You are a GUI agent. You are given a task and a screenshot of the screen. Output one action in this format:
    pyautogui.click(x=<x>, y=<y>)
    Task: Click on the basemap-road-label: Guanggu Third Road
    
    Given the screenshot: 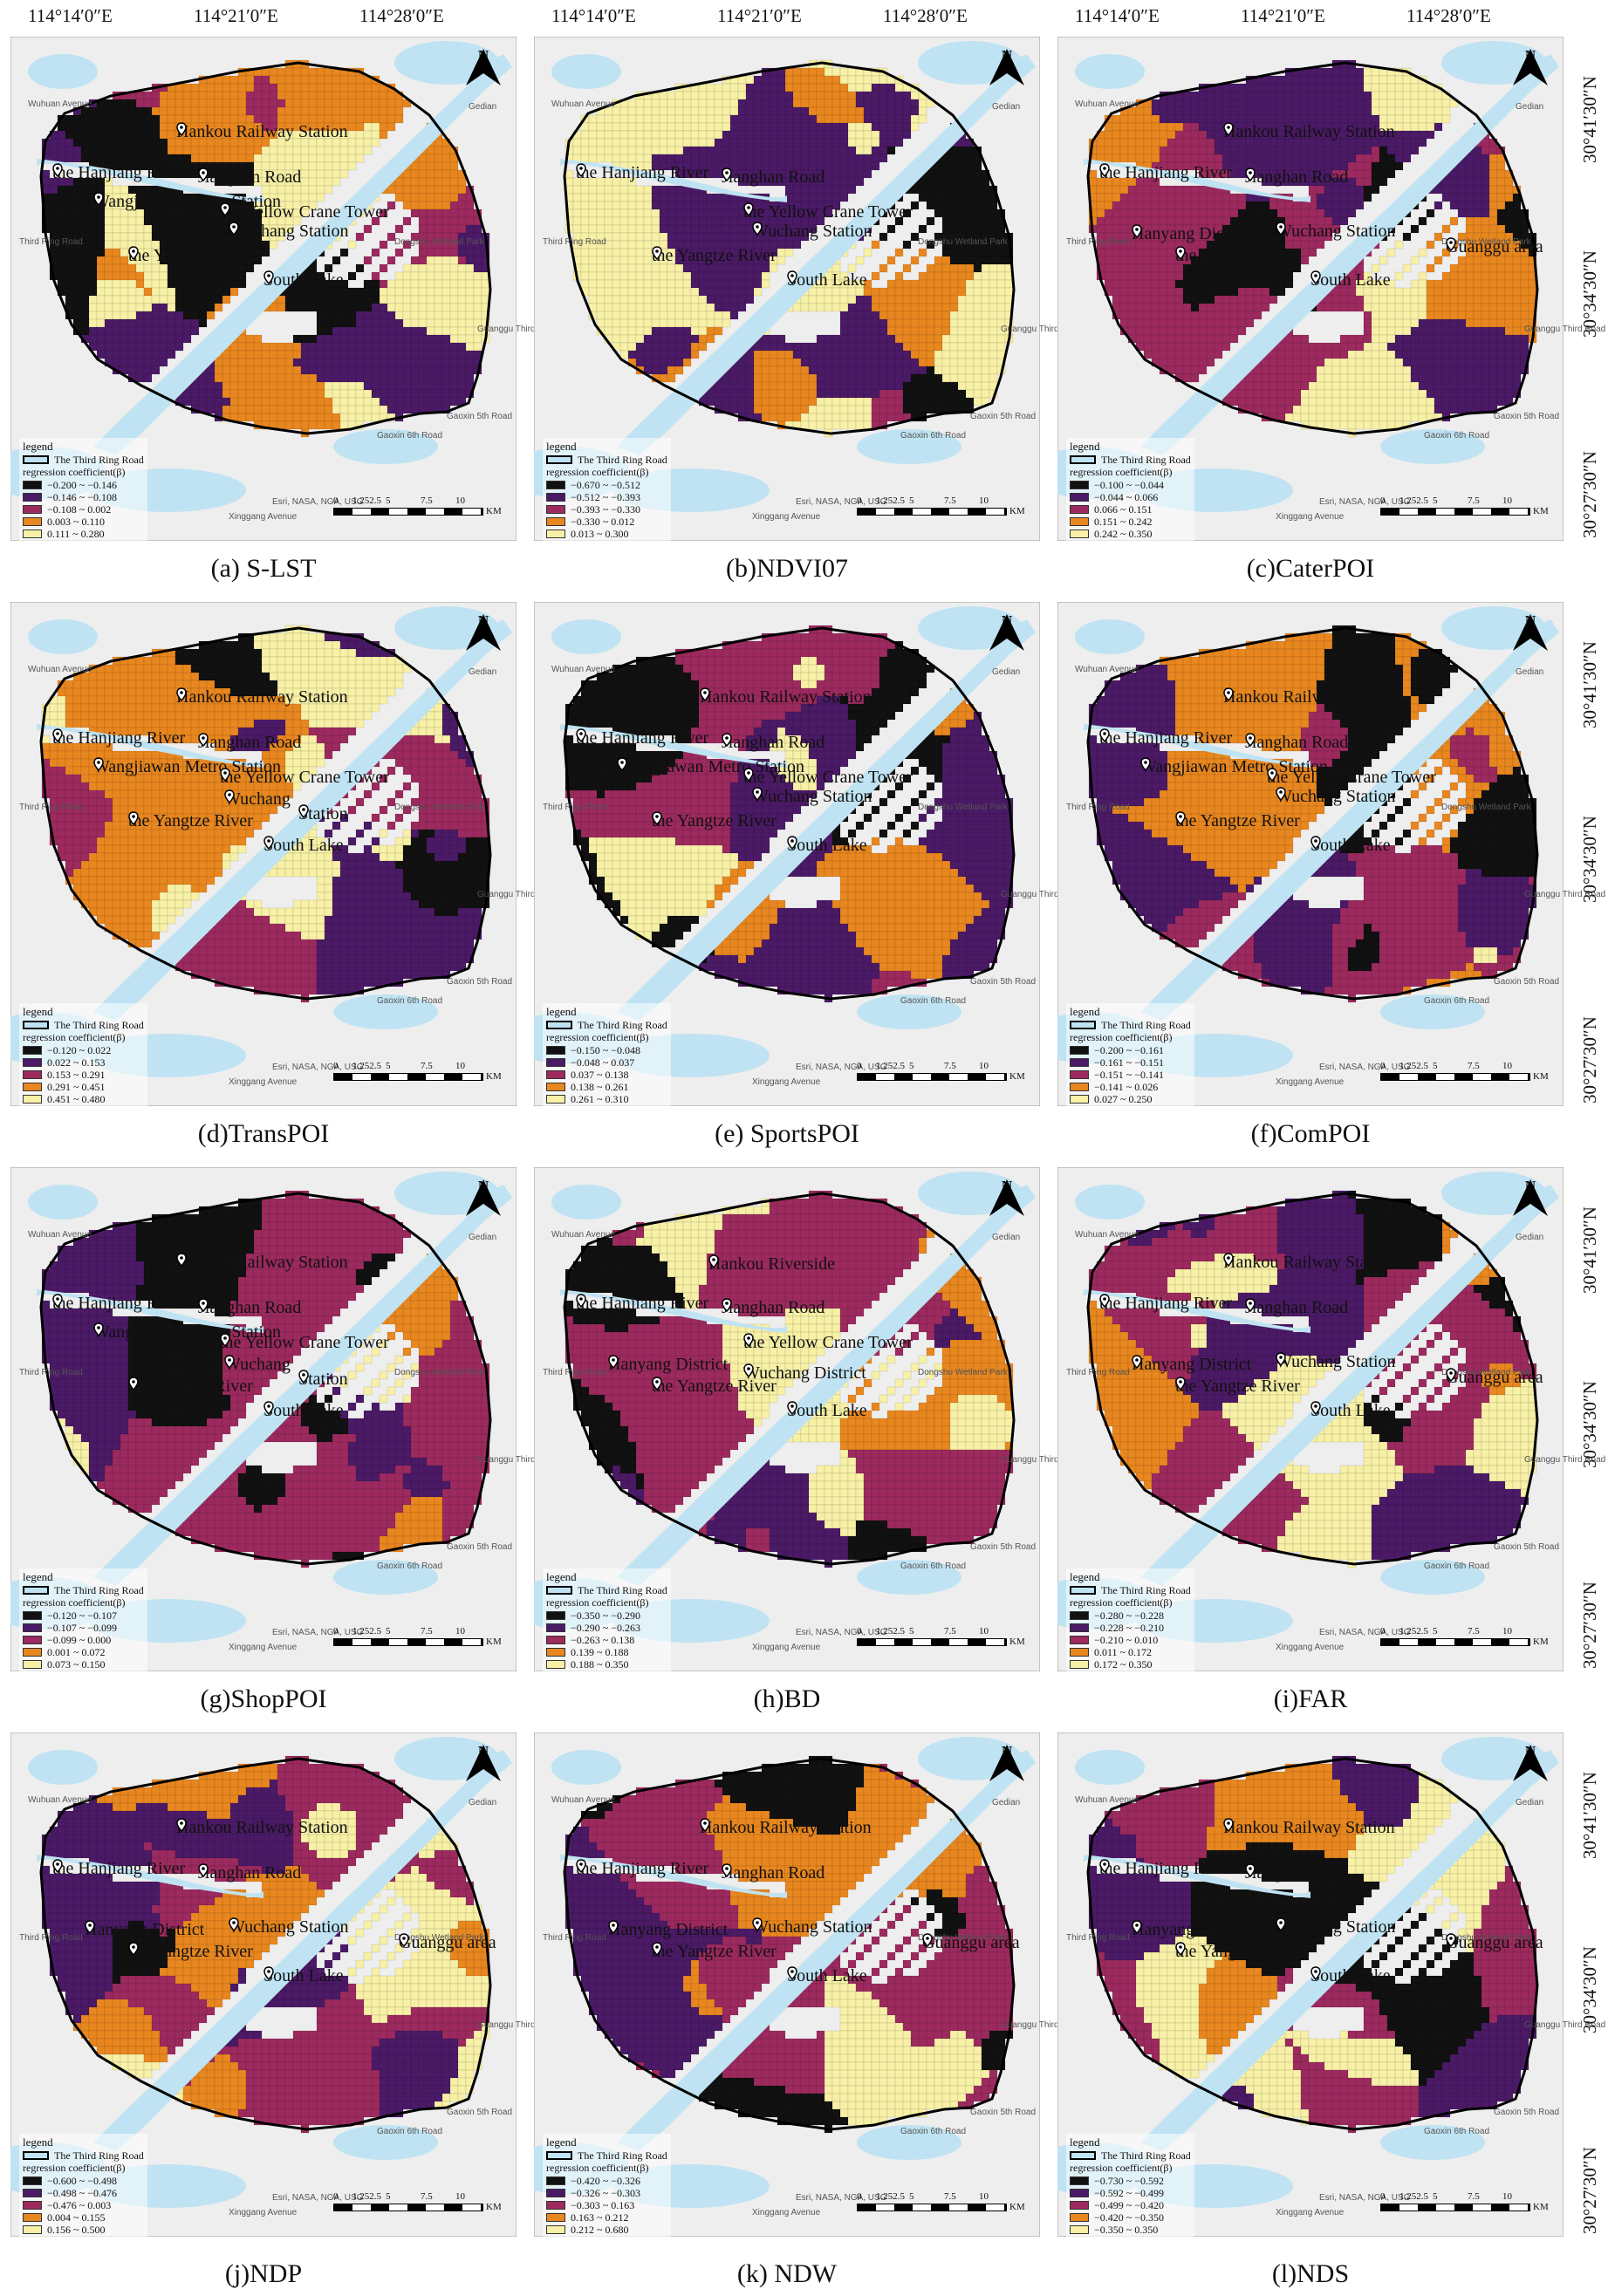 What is the action you would take?
    pyautogui.click(x=1041, y=2025)
    